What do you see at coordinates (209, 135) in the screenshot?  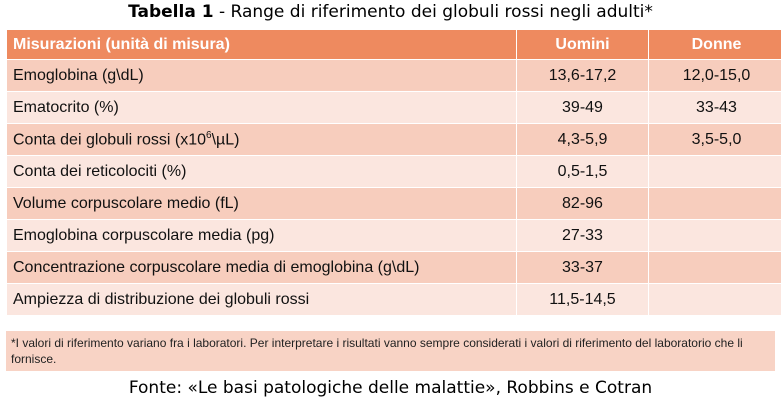 I see `row-label-sup: 6` at bounding box center [209, 135].